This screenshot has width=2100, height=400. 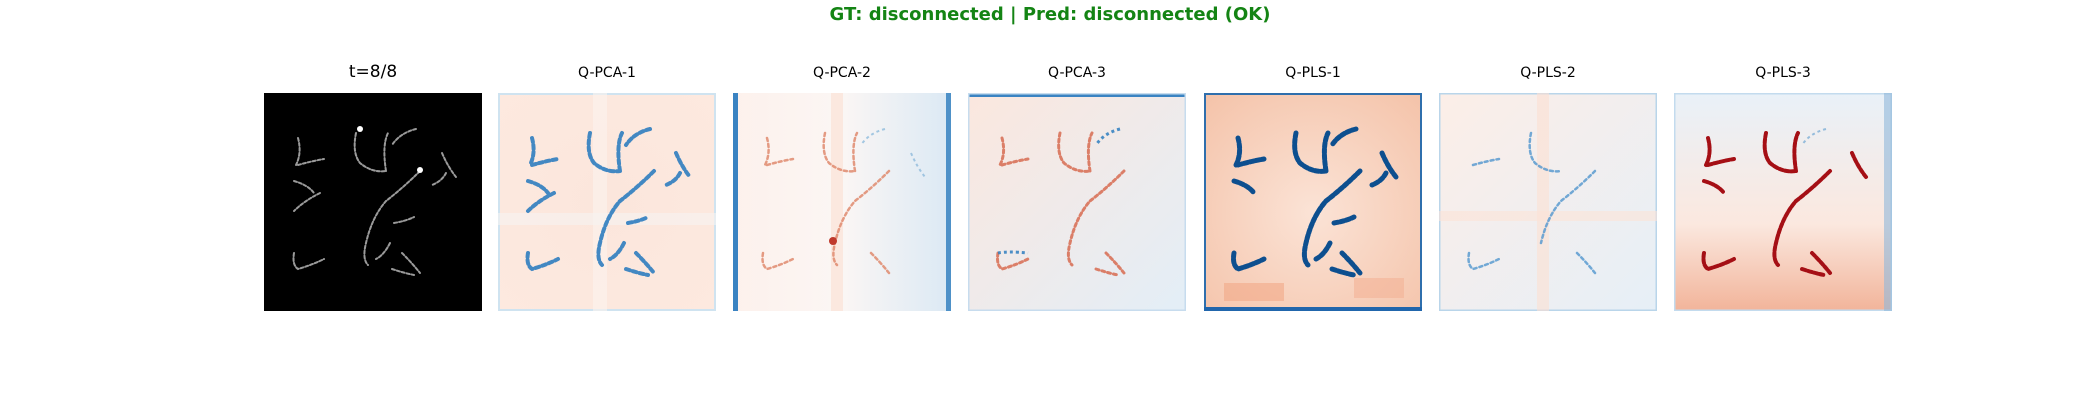 What do you see at coordinates (373, 72) in the screenshot?
I see `panel-title: t=8/8` at bounding box center [373, 72].